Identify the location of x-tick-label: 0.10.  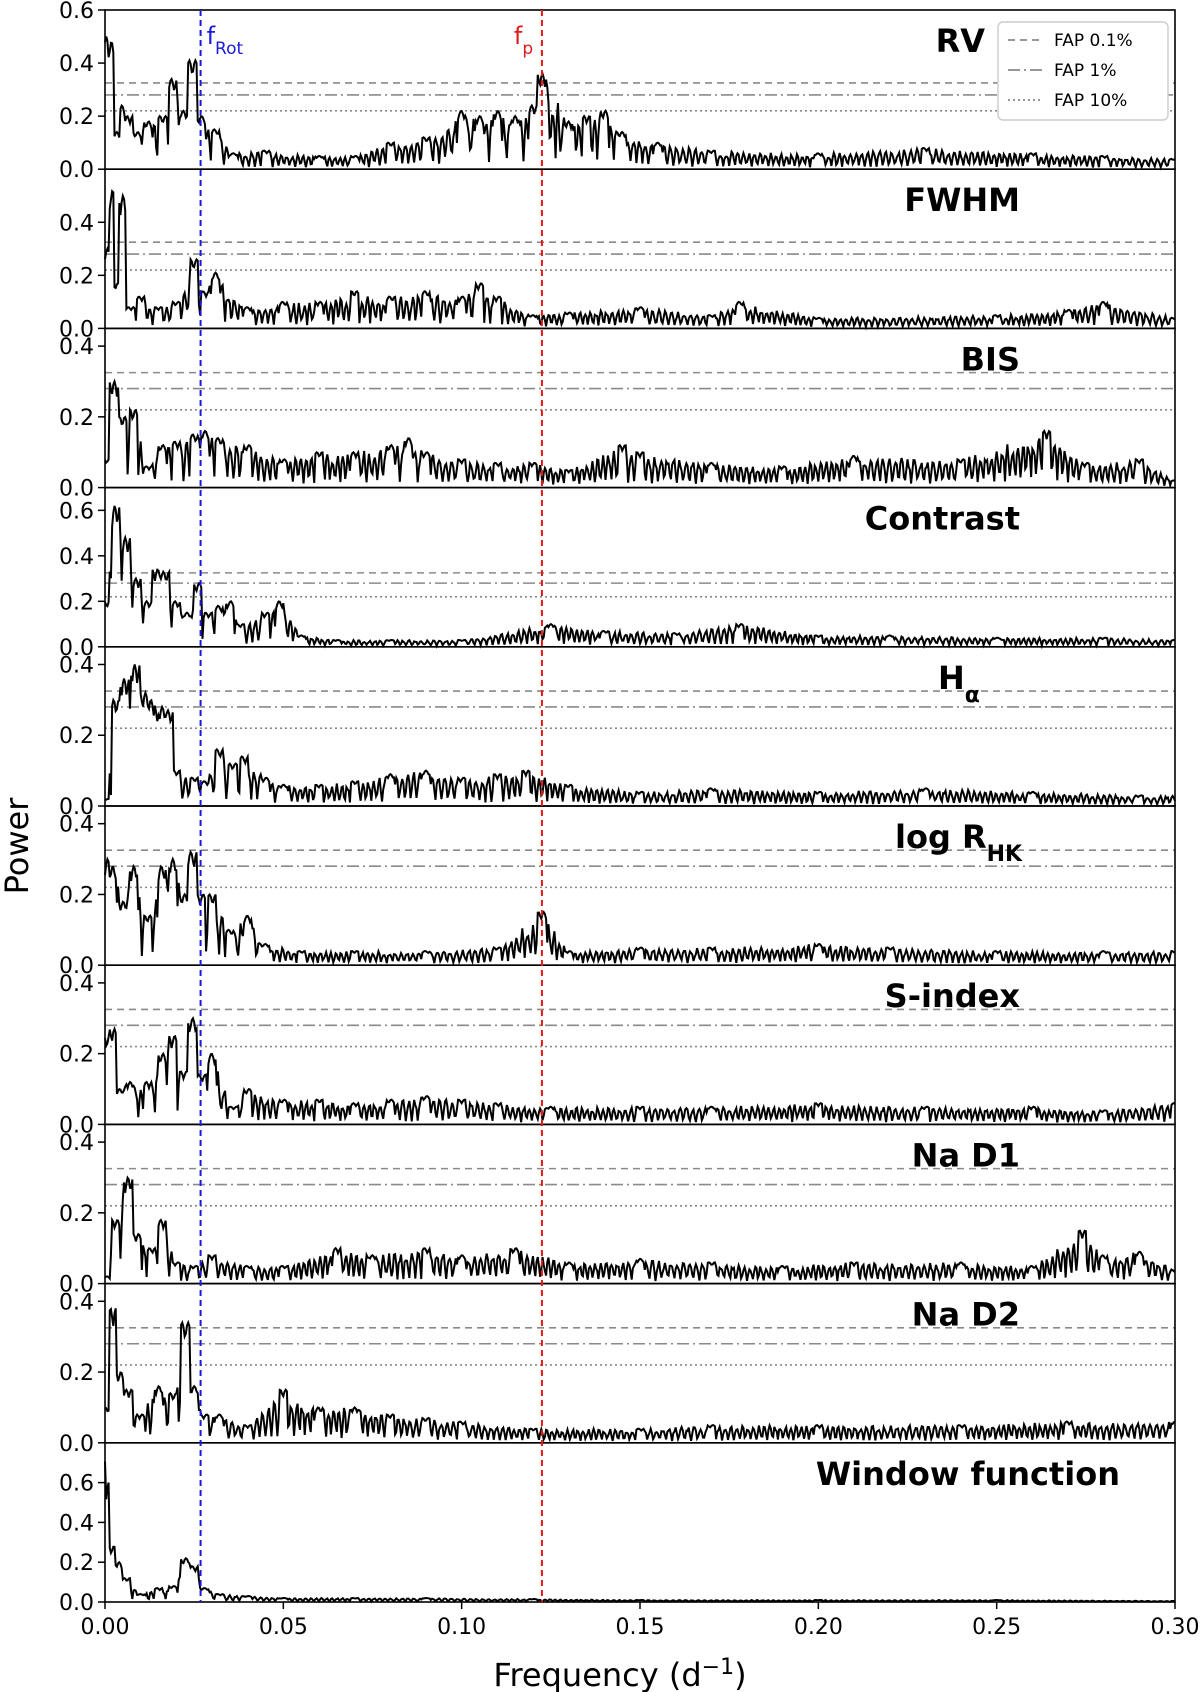
(461, 1627).